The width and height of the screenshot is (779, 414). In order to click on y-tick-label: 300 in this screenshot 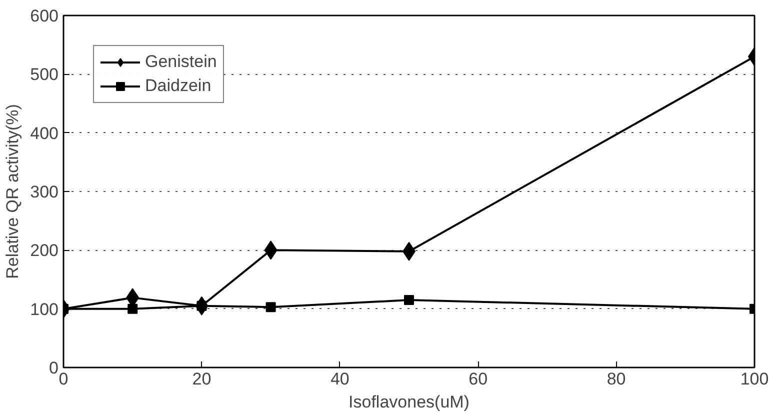, I will do `click(44, 192)`.